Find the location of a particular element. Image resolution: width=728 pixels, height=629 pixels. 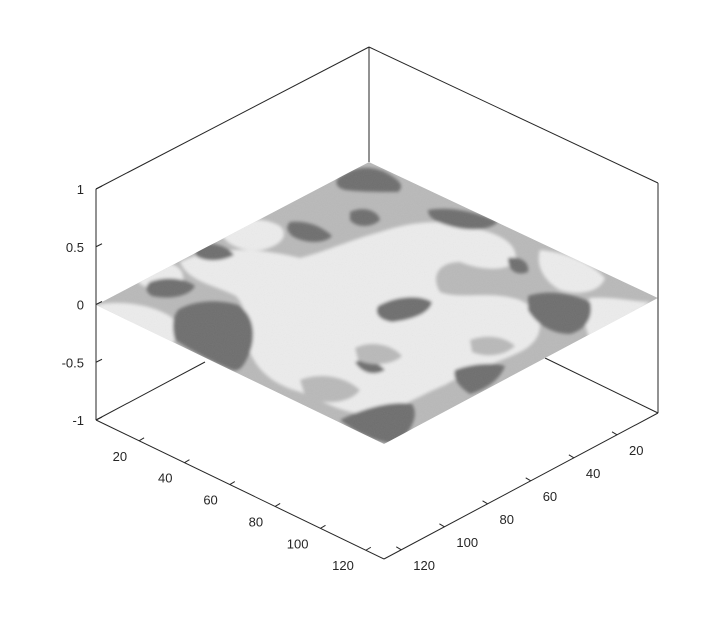

x-tick-label: 40 is located at coordinates (165, 478).